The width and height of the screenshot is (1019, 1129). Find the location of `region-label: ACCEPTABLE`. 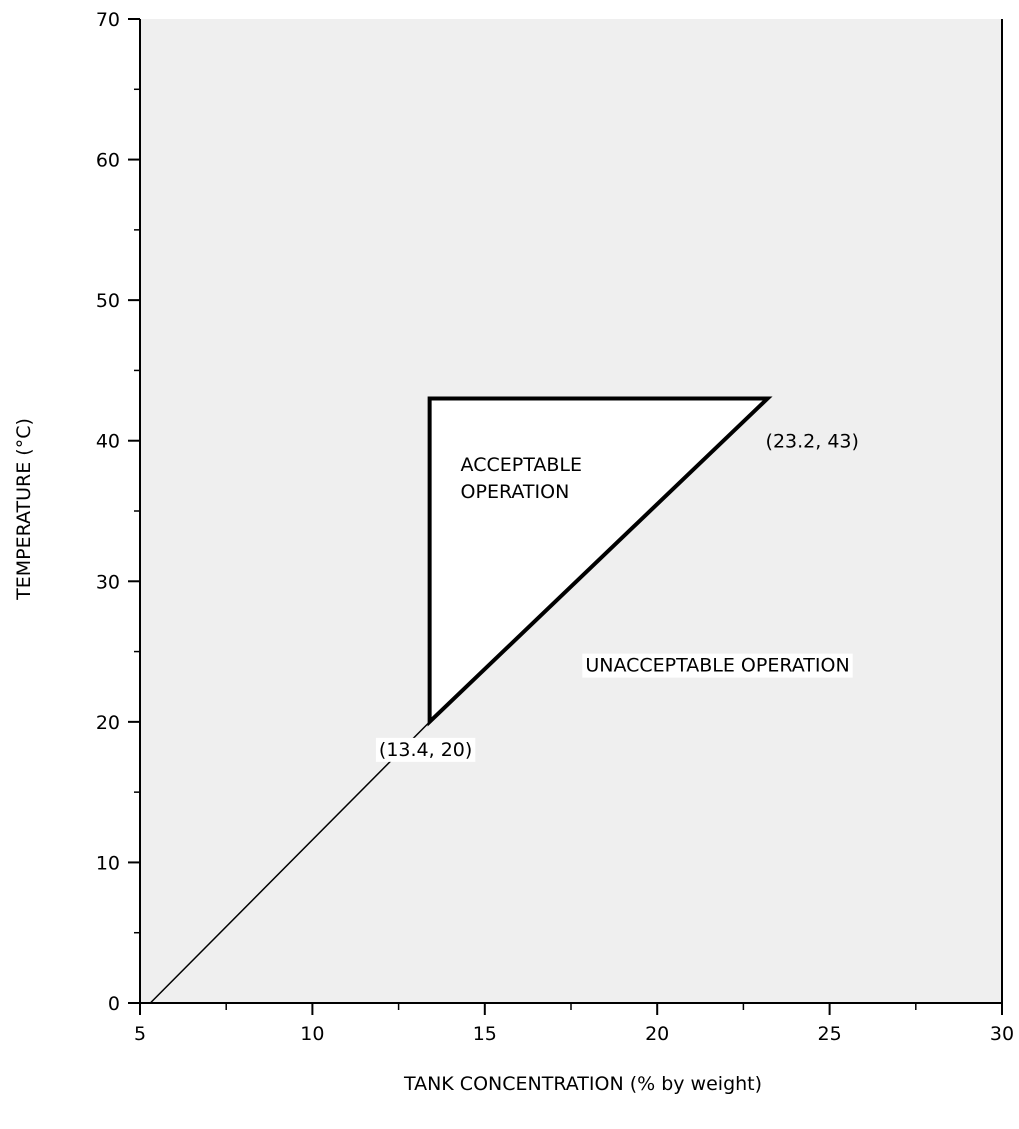

region-label: ACCEPTABLE is located at coordinates (521, 465).